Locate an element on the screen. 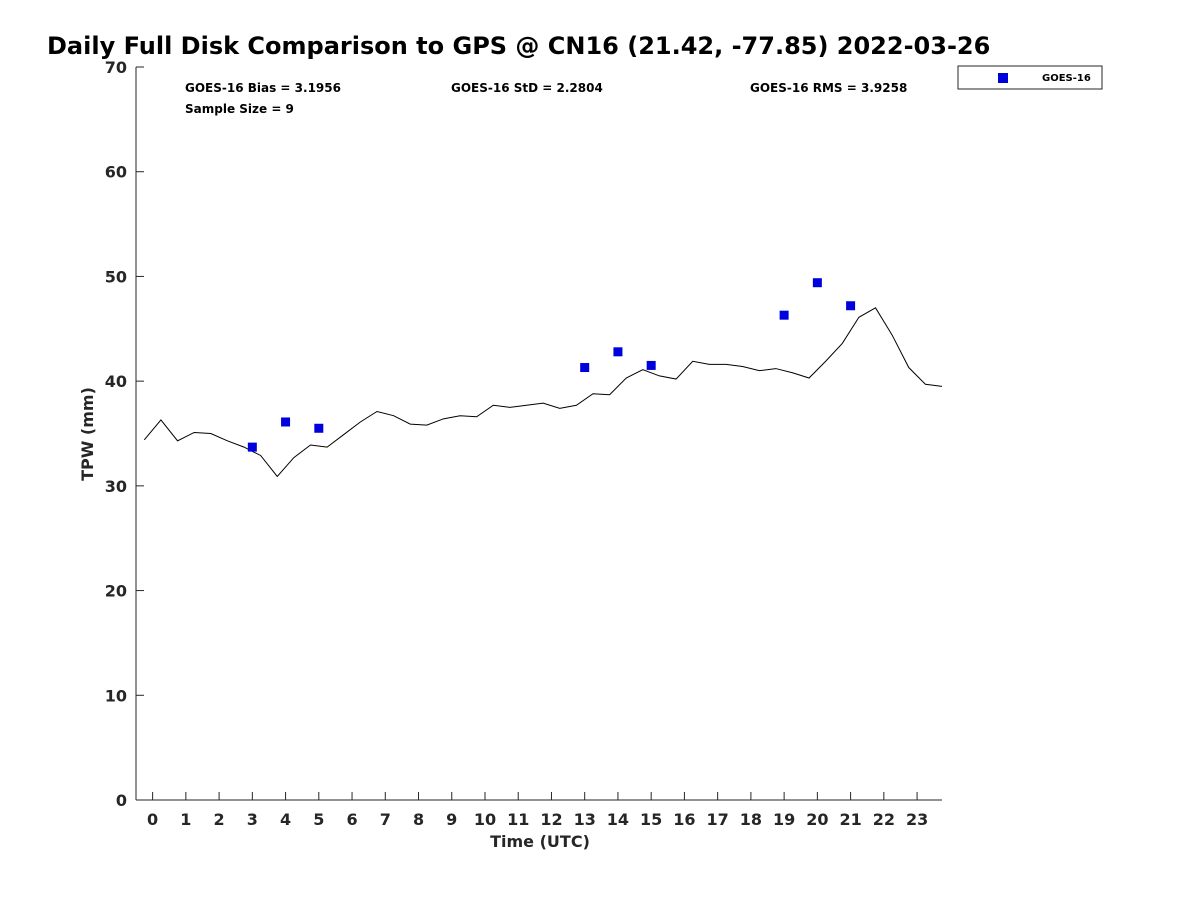  x-tick-label: 12 is located at coordinates (551, 819).